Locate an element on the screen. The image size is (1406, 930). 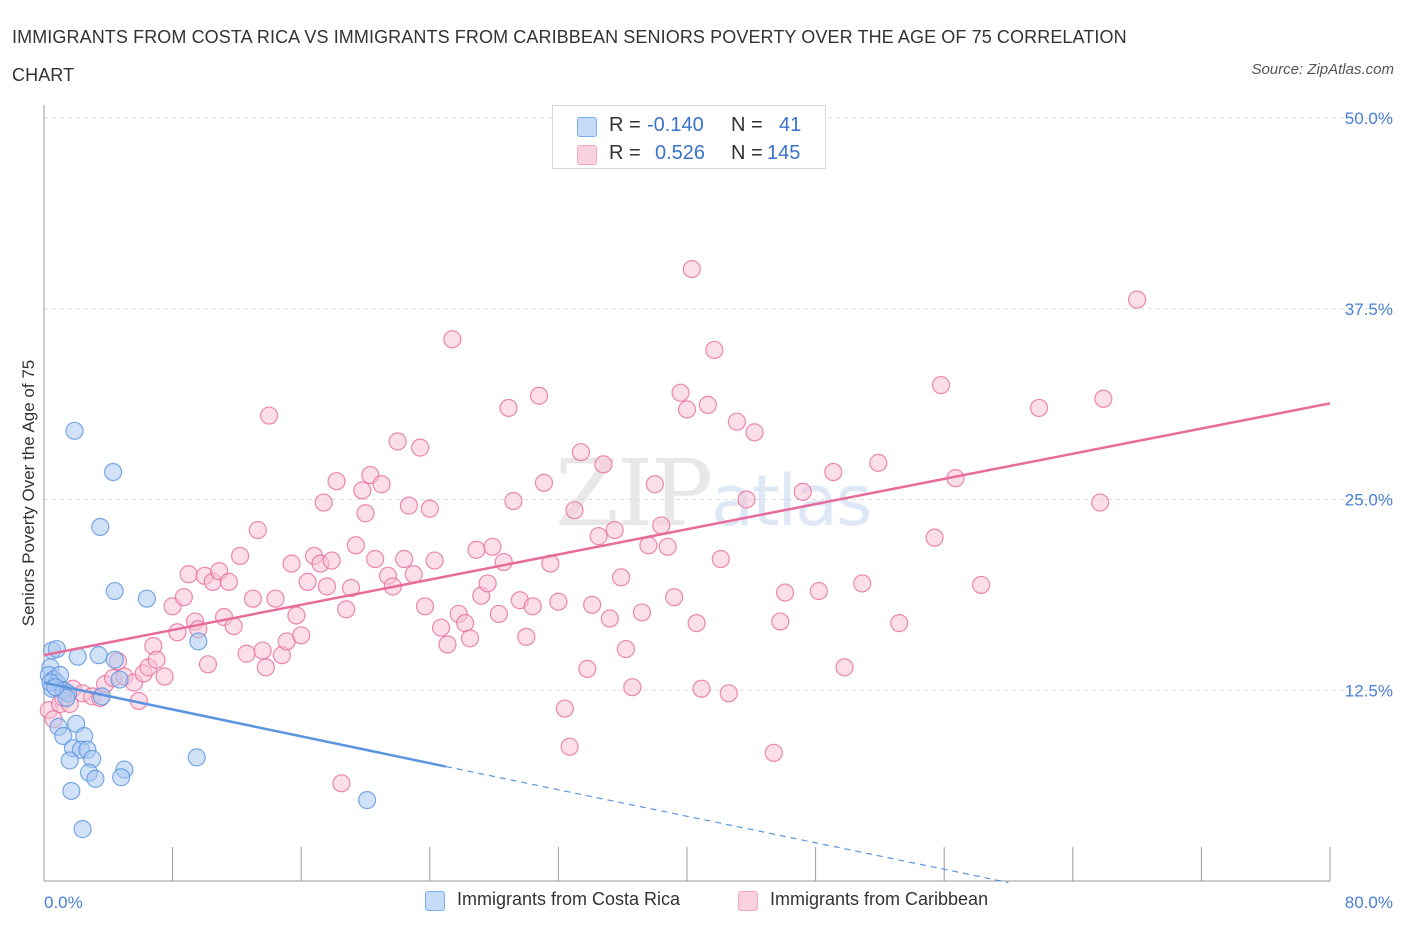
x-ticks is located at coordinates (687, 864).